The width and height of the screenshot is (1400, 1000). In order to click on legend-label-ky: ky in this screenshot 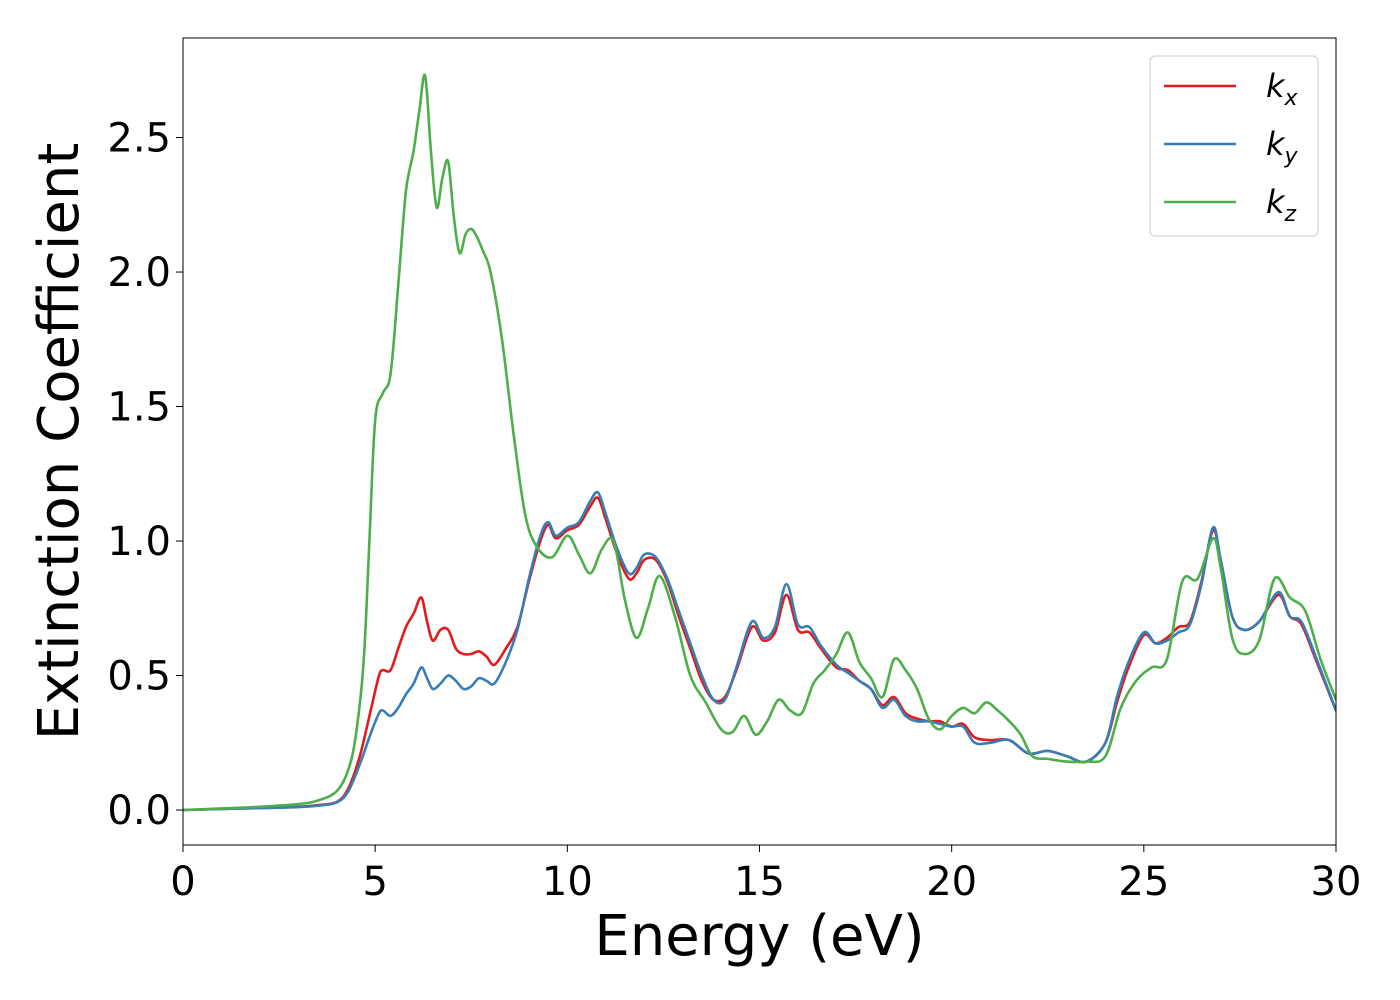, I will do `click(1282, 147)`.